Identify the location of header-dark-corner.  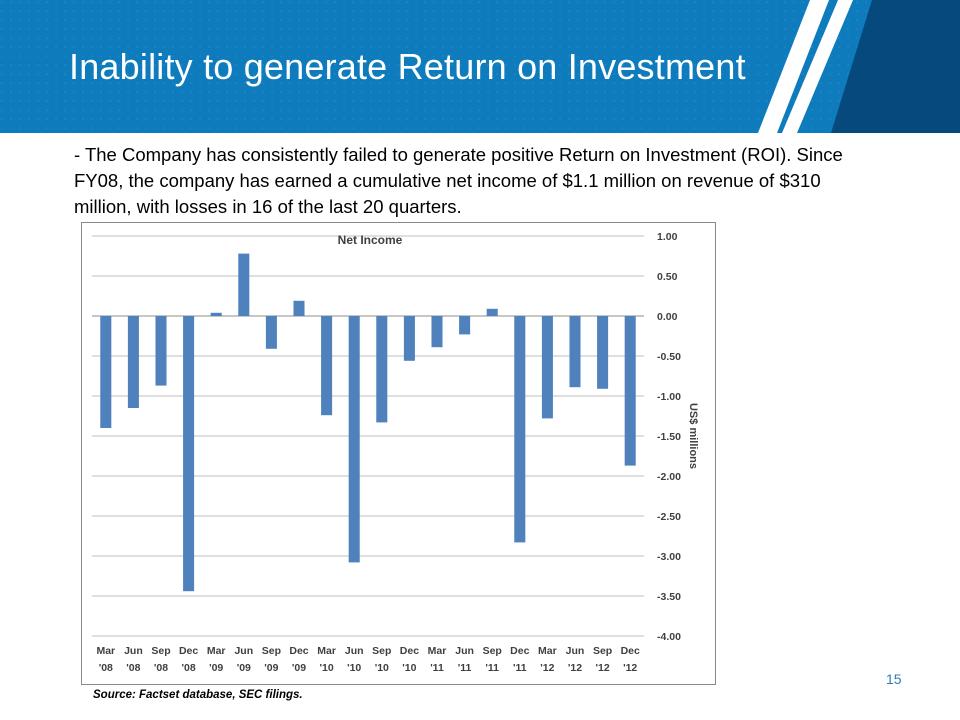
(895, 66).